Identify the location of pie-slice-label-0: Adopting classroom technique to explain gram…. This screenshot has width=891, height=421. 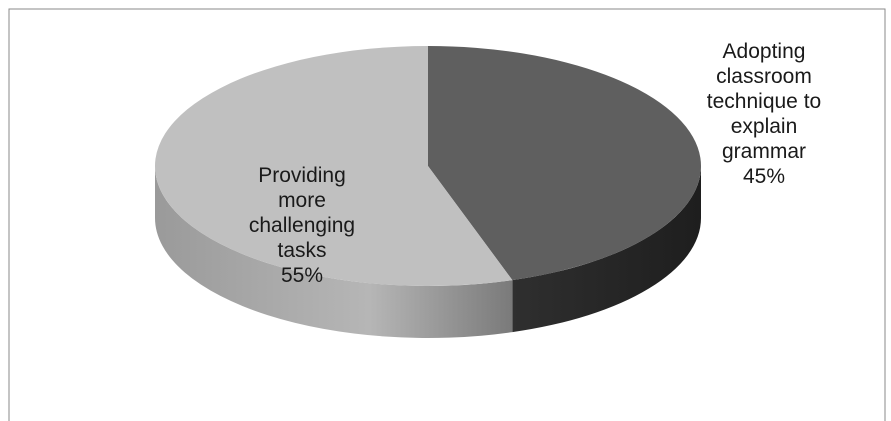
(764, 114).